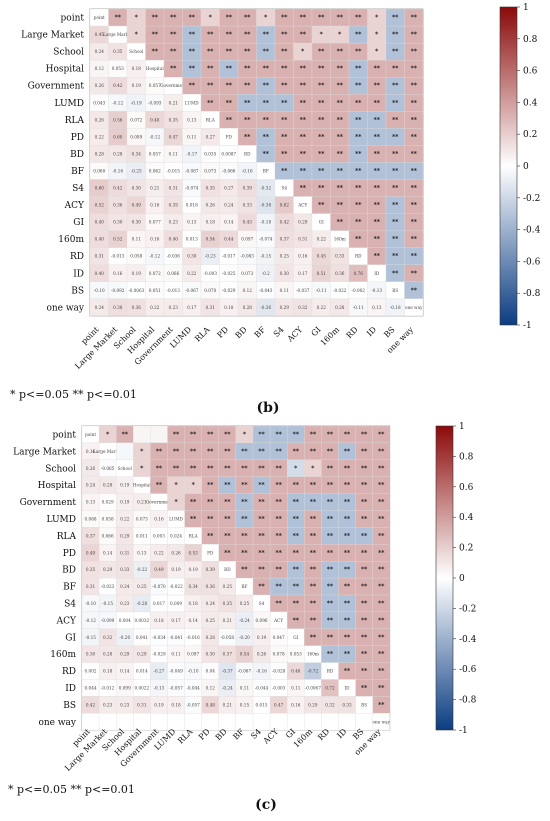  I want to click on colorbar-tick-label: 0.8, so click(530, 40).